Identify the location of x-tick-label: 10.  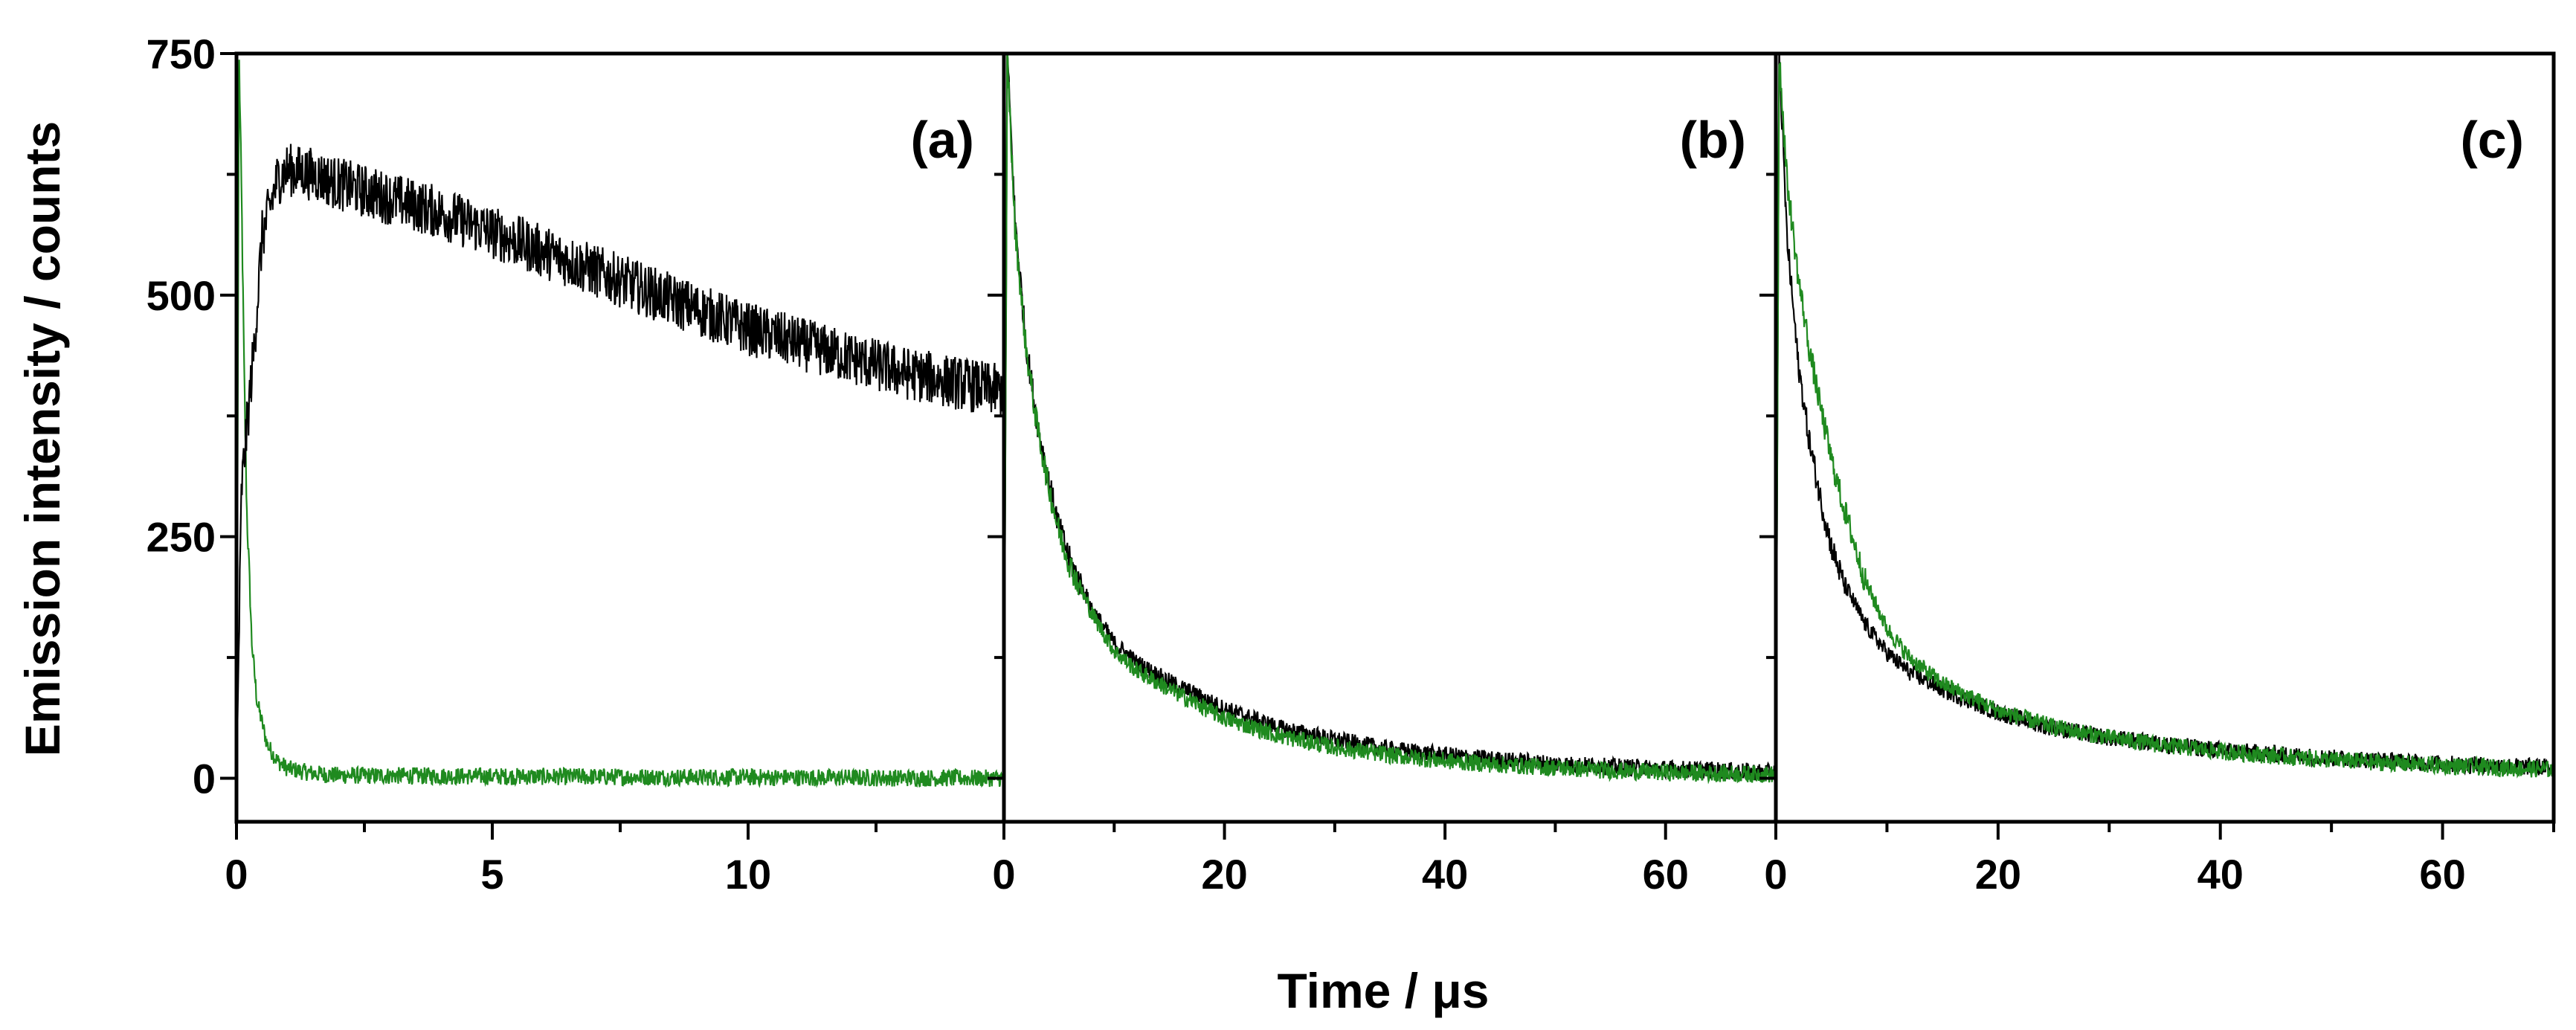
(748, 875).